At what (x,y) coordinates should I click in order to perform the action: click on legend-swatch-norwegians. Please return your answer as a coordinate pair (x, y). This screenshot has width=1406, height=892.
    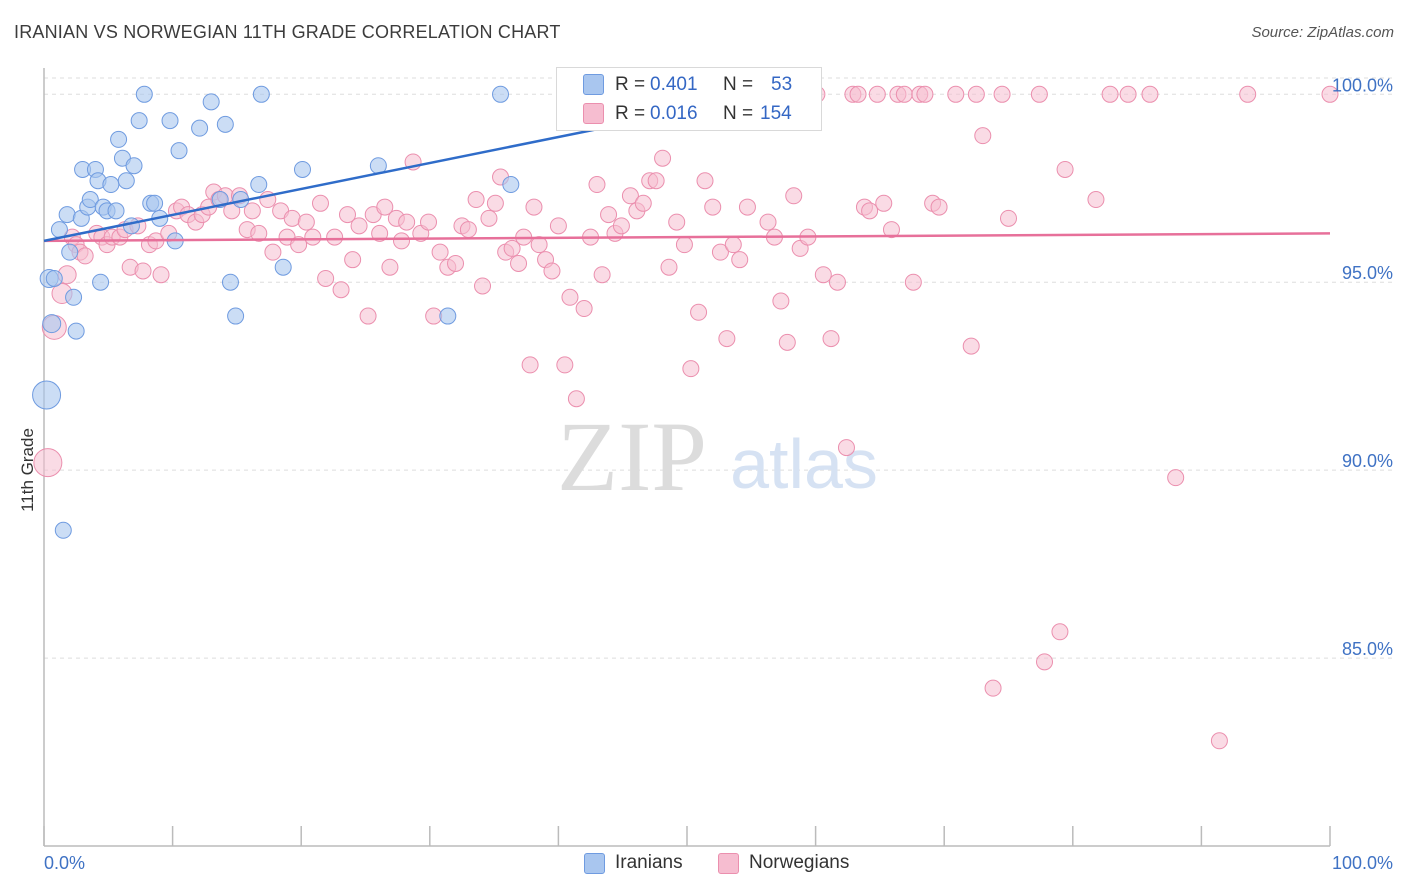
    Looking at the image, I should click on (728, 863).